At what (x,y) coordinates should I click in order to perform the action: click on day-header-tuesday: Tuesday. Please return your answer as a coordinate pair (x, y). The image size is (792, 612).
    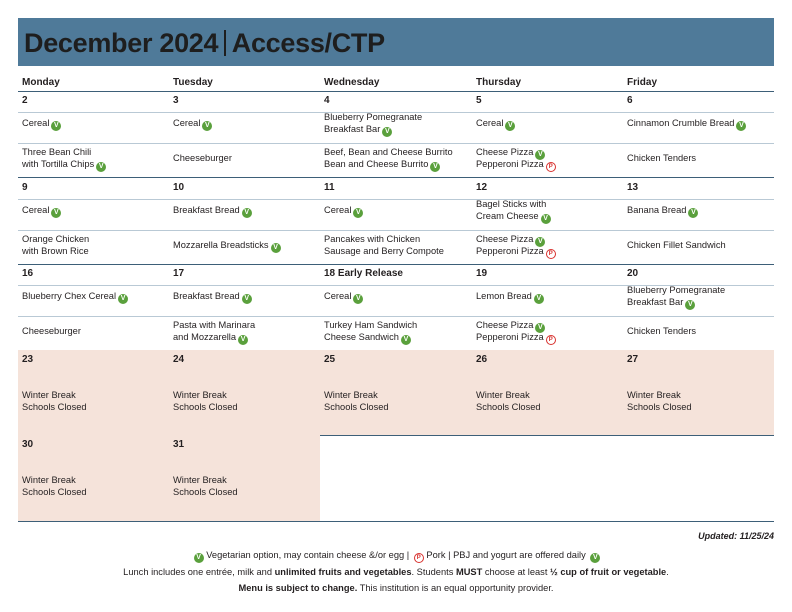
    Looking at the image, I should click on (193, 82).